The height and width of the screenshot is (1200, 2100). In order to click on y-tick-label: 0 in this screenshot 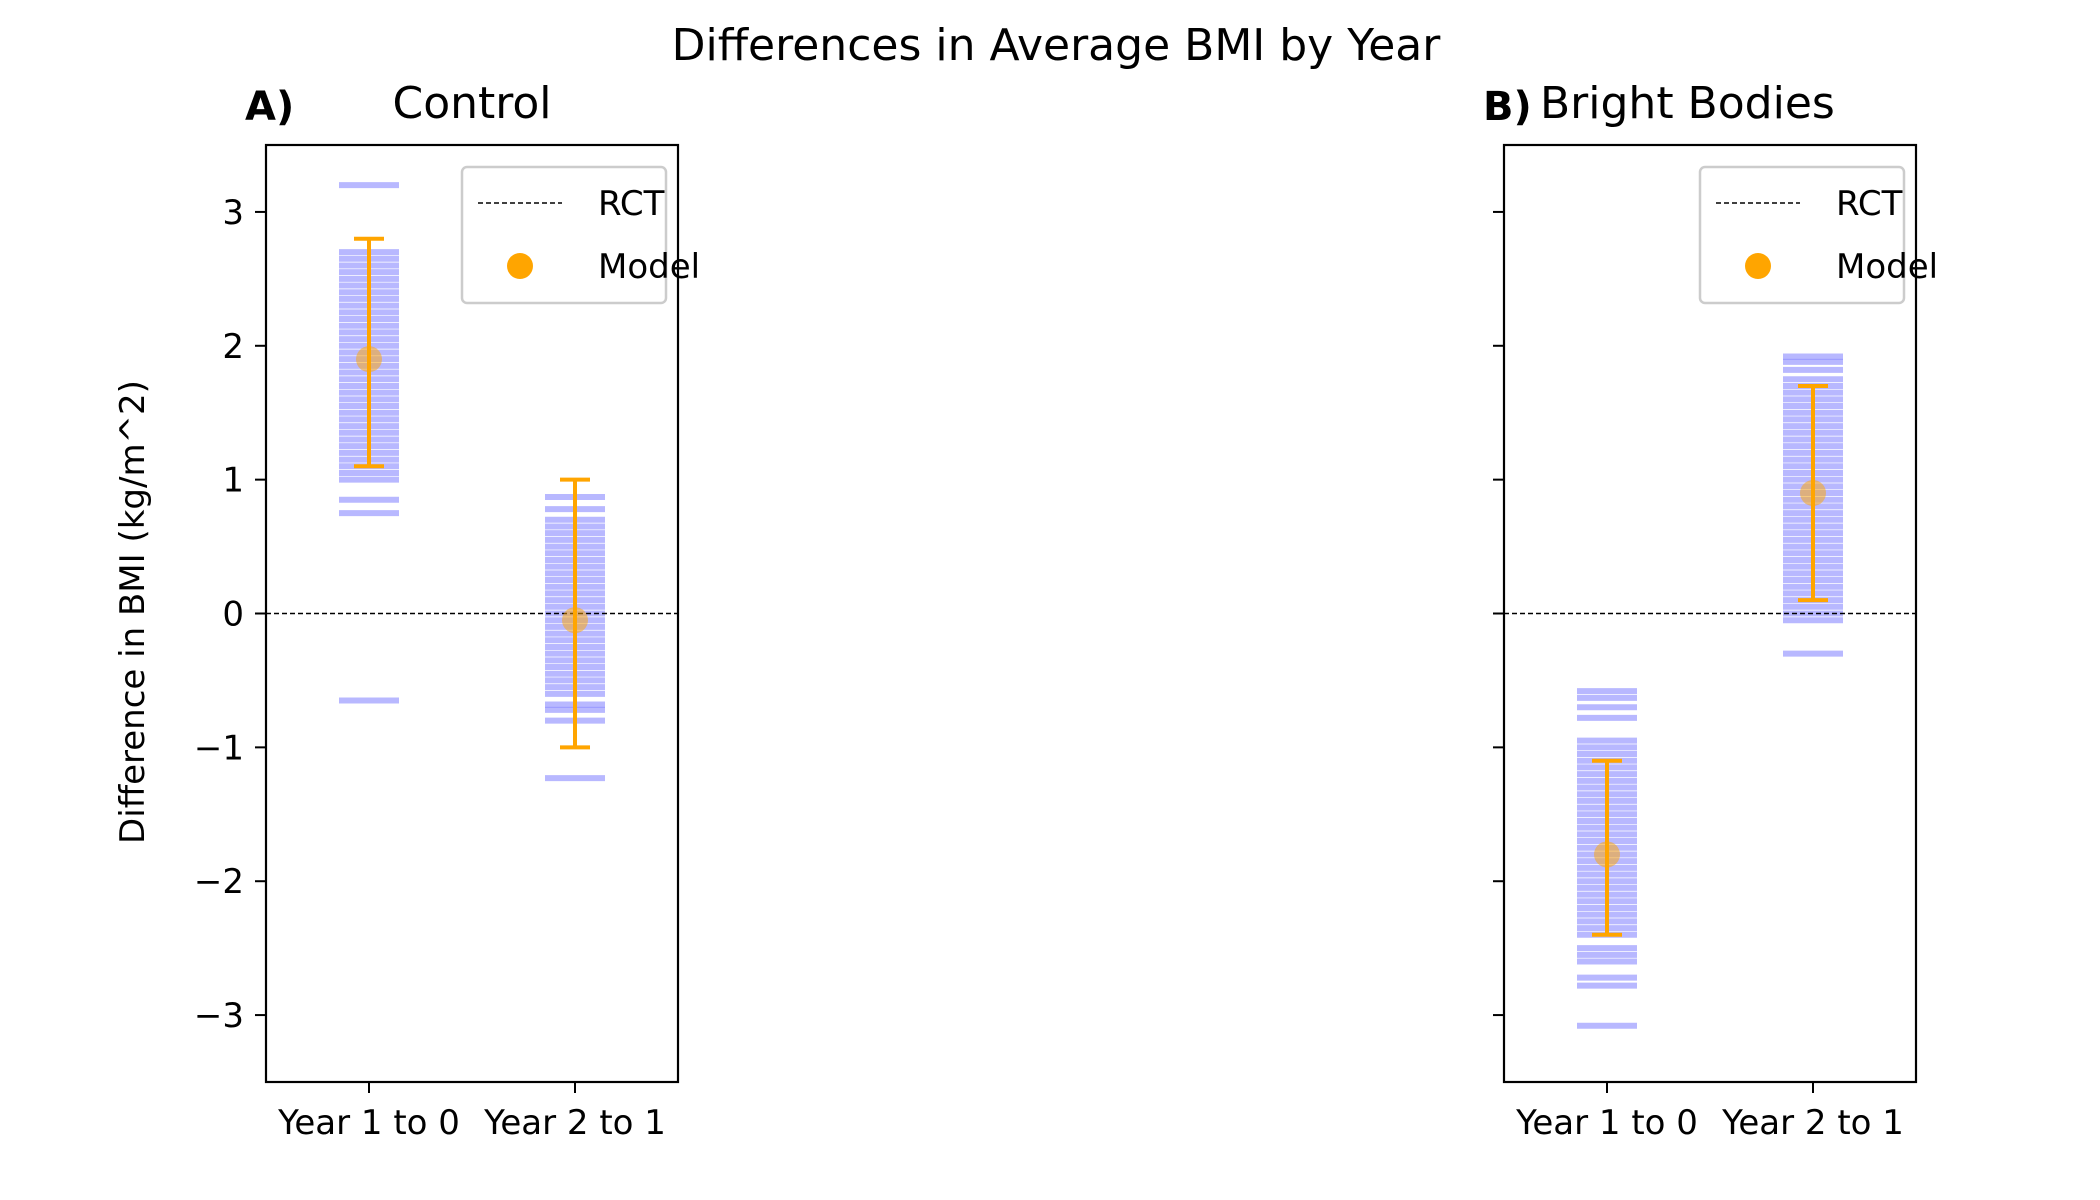, I will do `click(233, 615)`.